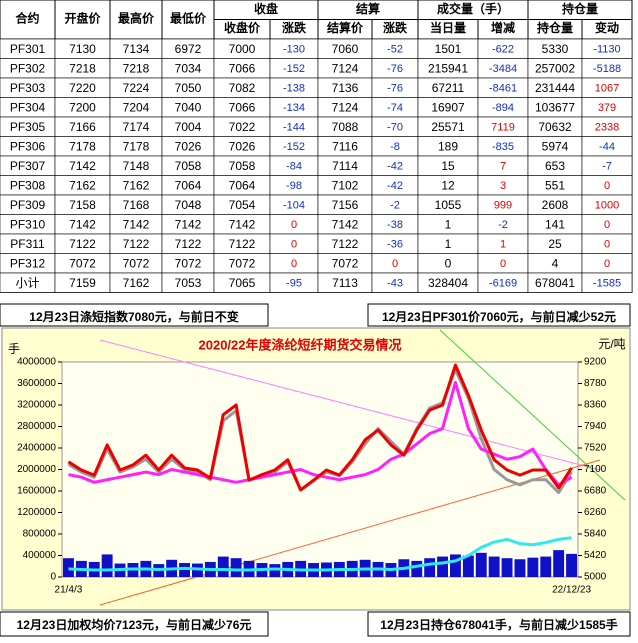 The image size is (638, 643). I want to click on cell-text: -84, so click(294, 167).